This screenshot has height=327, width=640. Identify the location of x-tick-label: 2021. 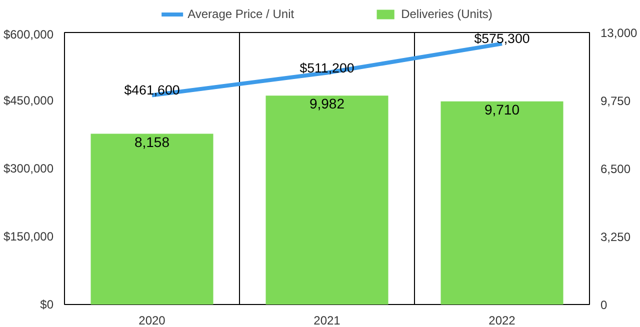
(327, 320).